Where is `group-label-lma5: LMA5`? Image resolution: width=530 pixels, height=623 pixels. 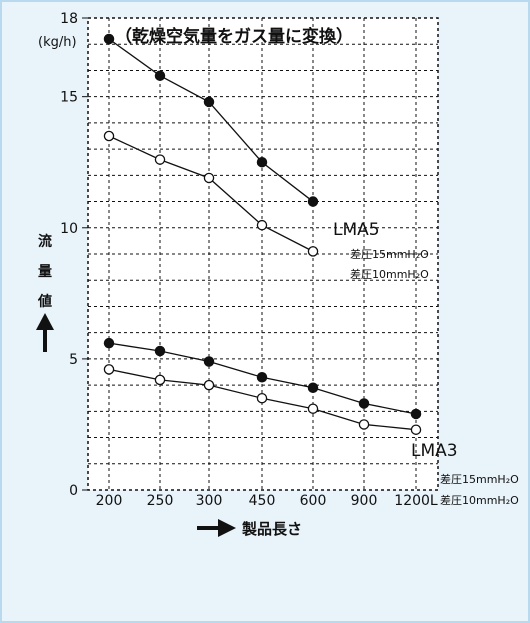
group-label-lma5: LMA5 is located at coordinates (356, 230).